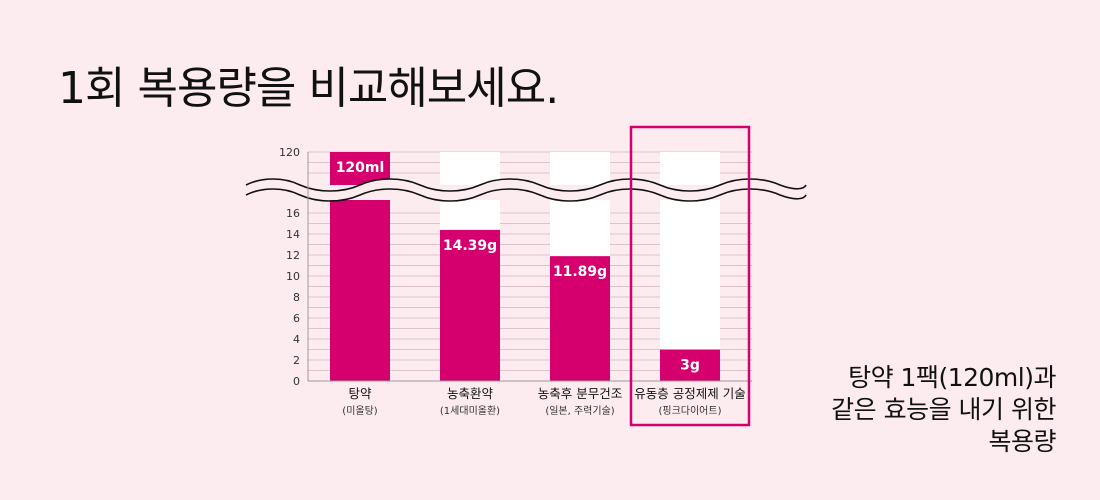 The width and height of the screenshot is (1100, 500). I want to click on bar-value-label: 14.39g, so click(470, 246).